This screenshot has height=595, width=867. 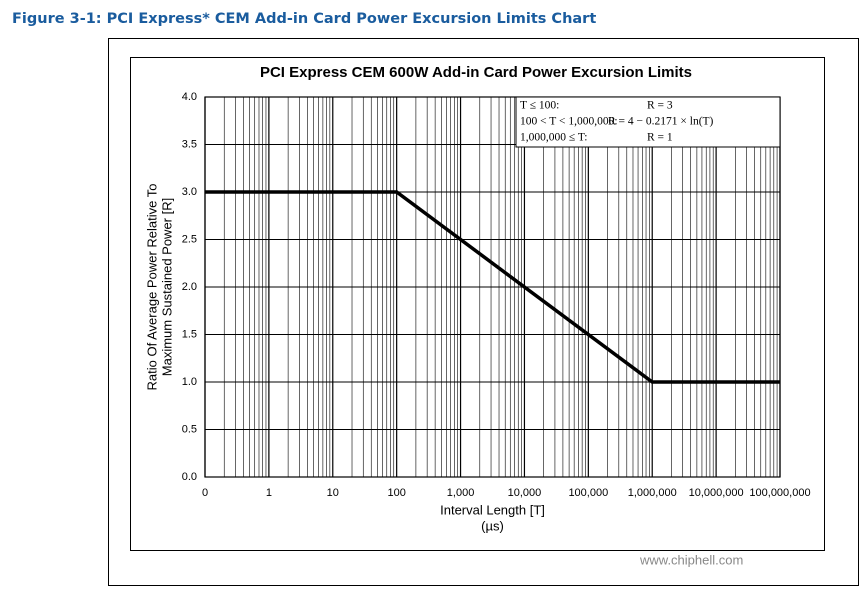 What do you see at coordinates (652, 493) in the screenshot?
I see `x-tick-label: 1,000,000` at bounding box center [652, 493].